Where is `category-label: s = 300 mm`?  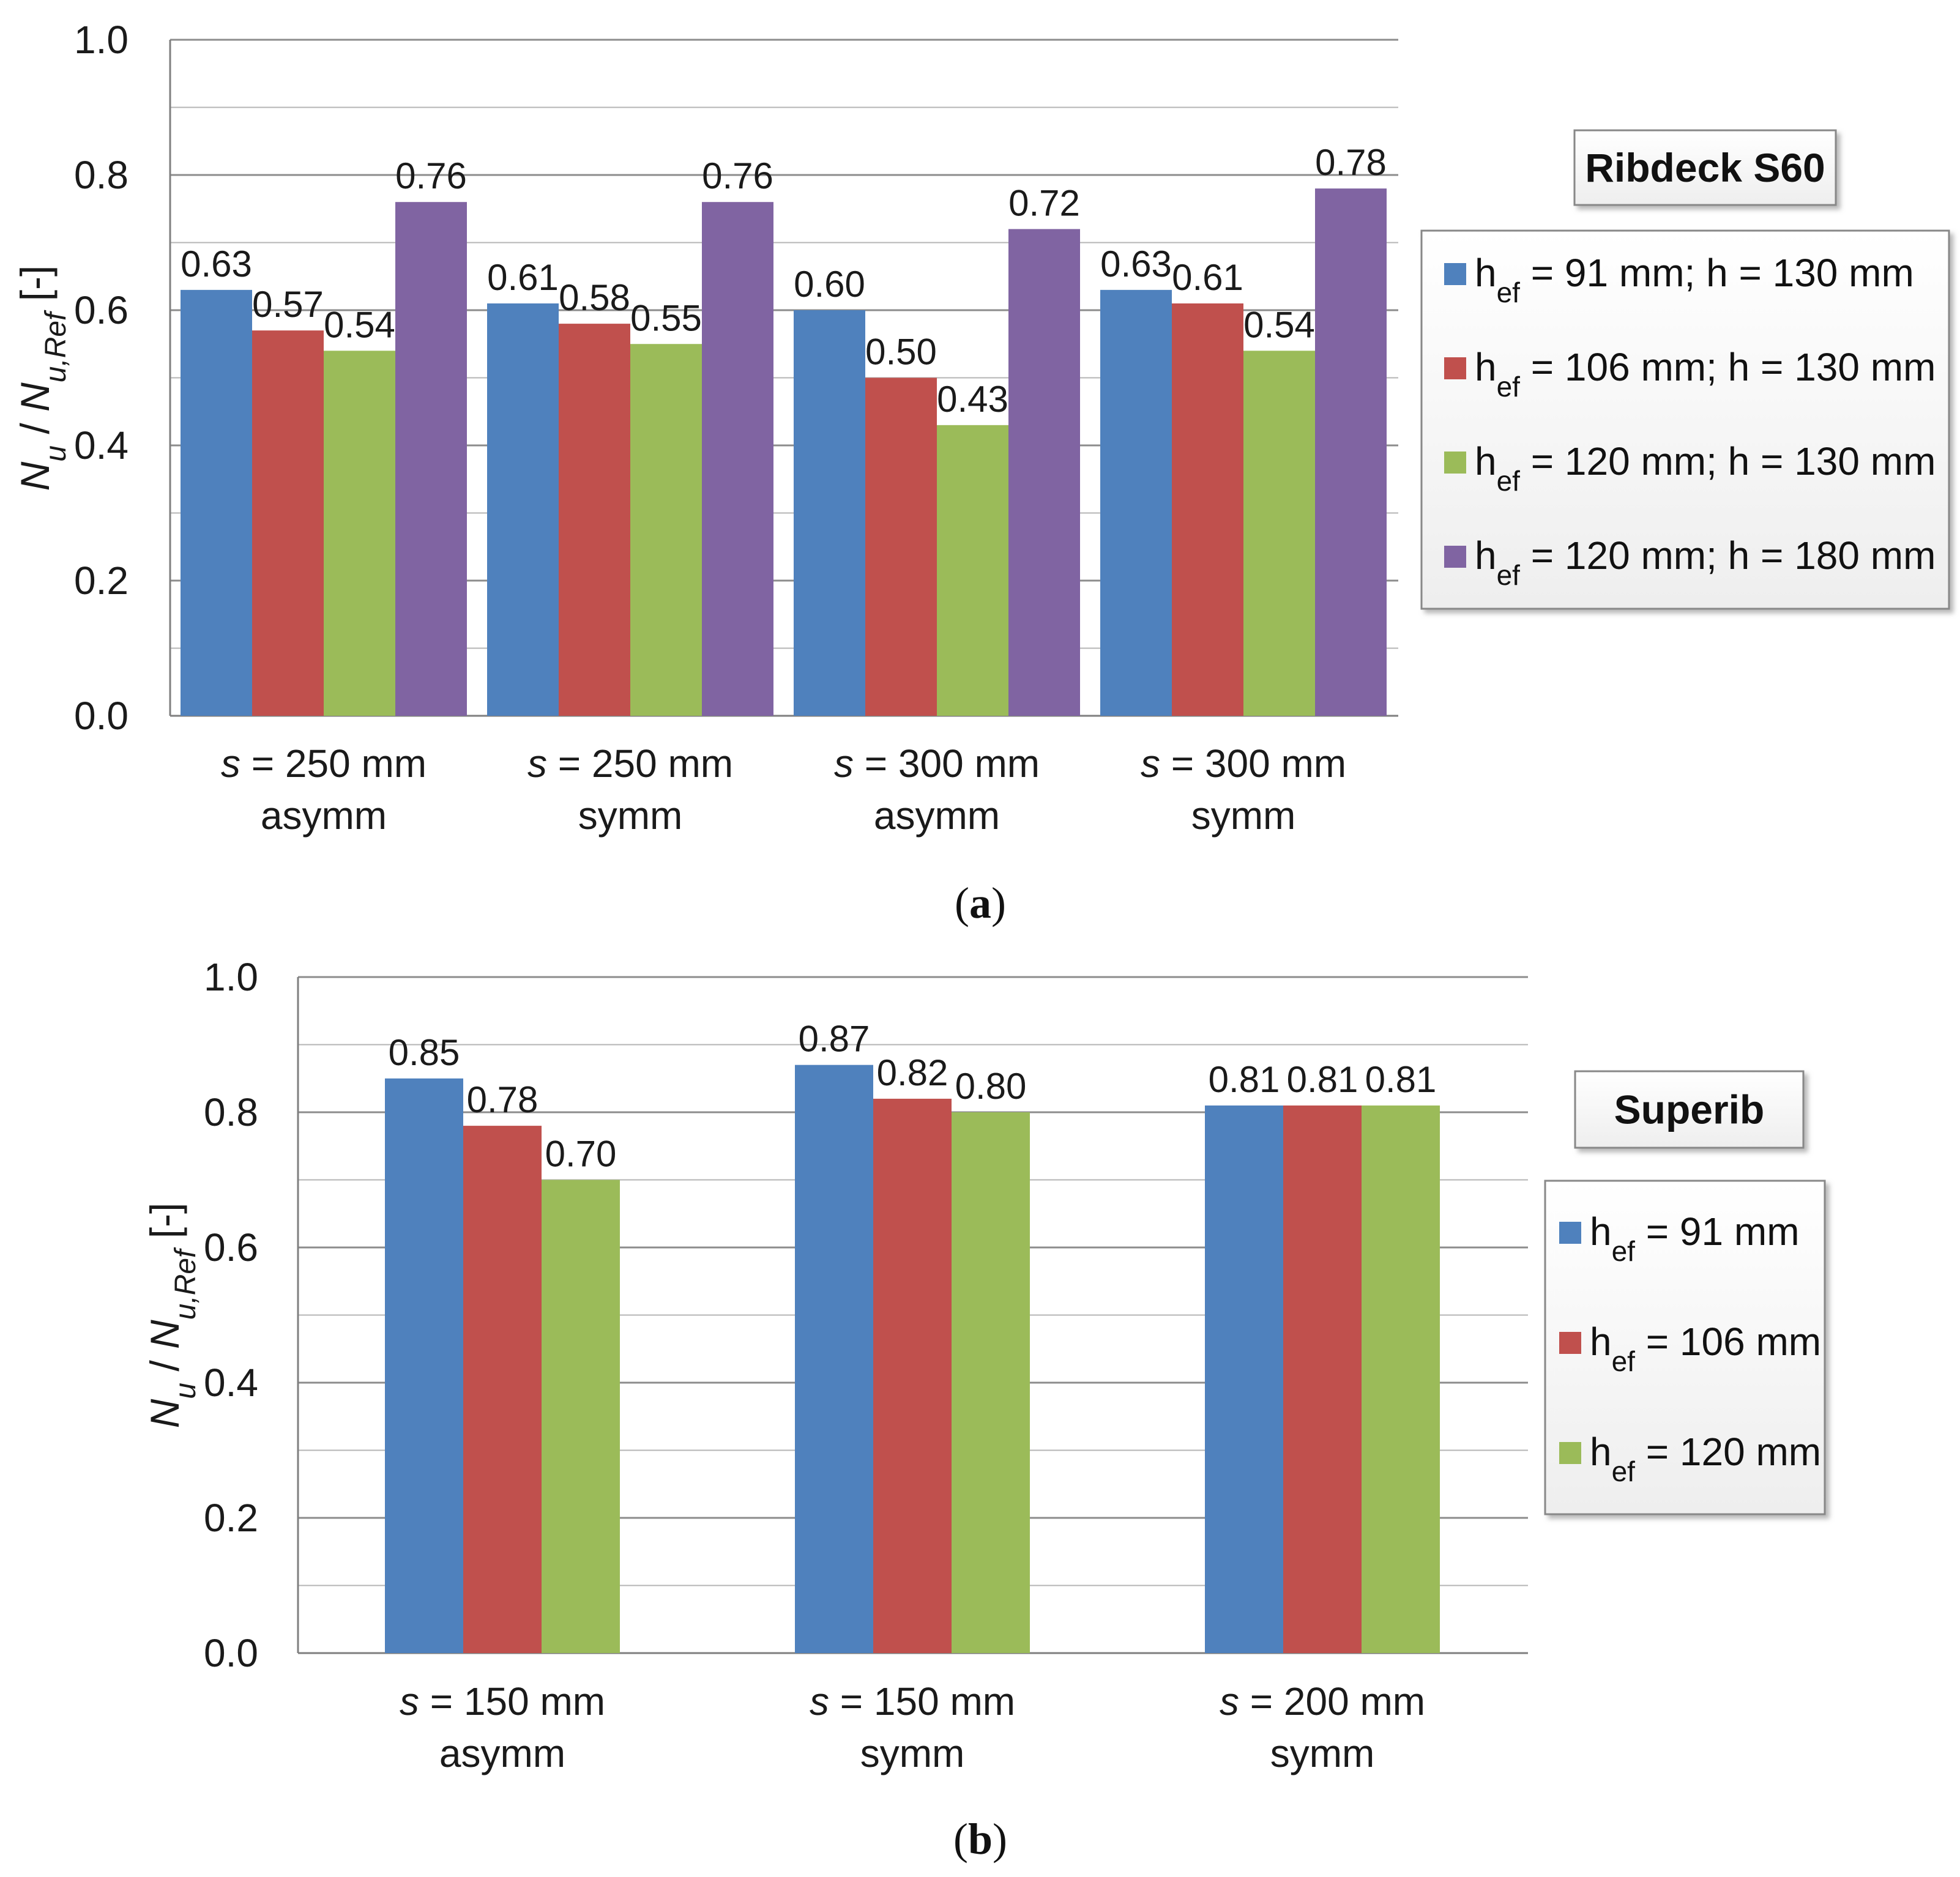
category-label: s = 300 mm is located at coordinates (1243, 764).